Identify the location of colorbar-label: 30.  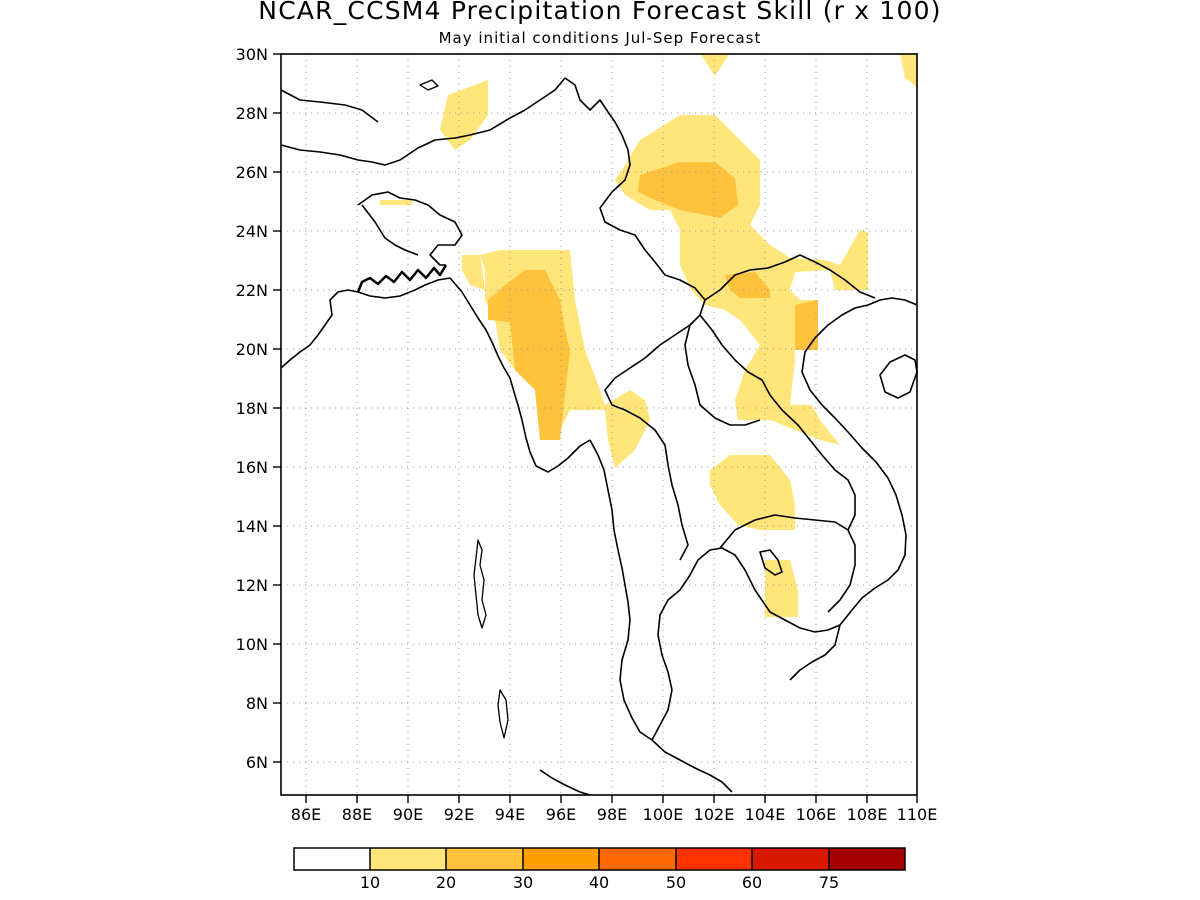
(523, 882).